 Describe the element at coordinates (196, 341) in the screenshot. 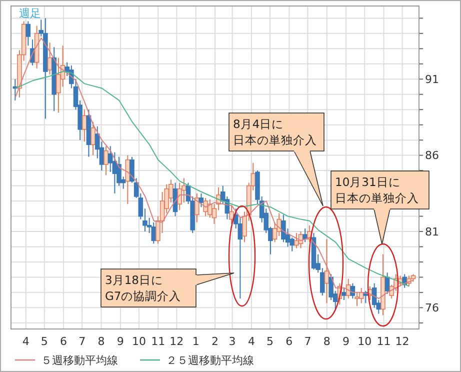

I see `x-tick-label: 1` at that location.